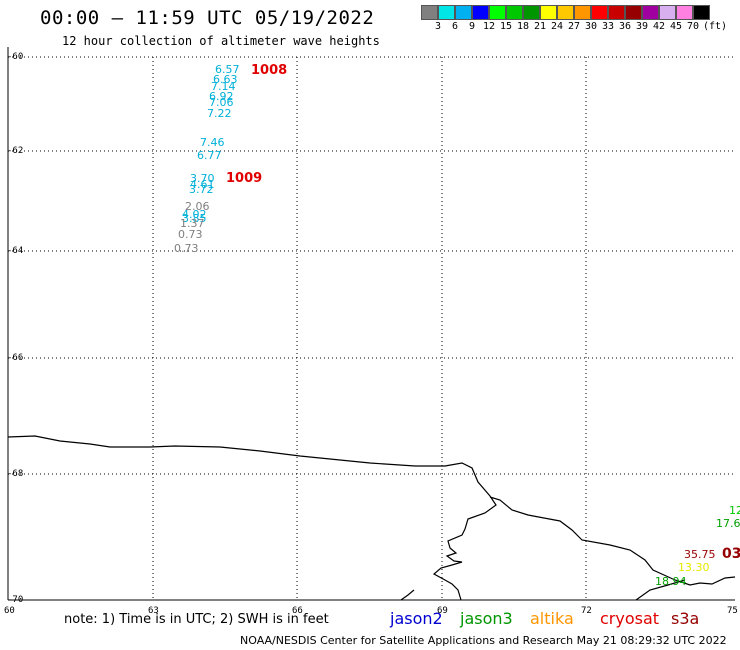  What do you see at coordinates (416, 618) in the screenshot?
I see `satellite-legend-jason2: jason2` at bounding box center [416, 618].